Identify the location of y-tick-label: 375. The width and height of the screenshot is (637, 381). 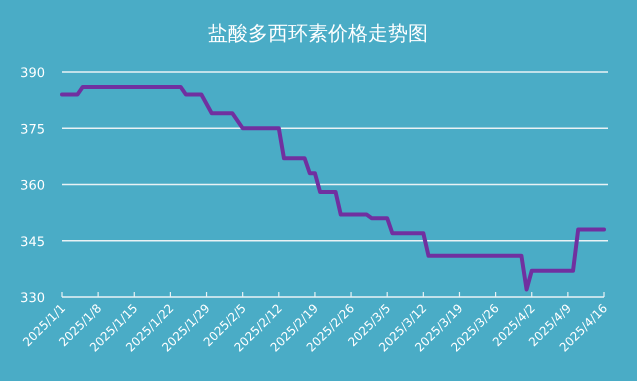
(32, 130).